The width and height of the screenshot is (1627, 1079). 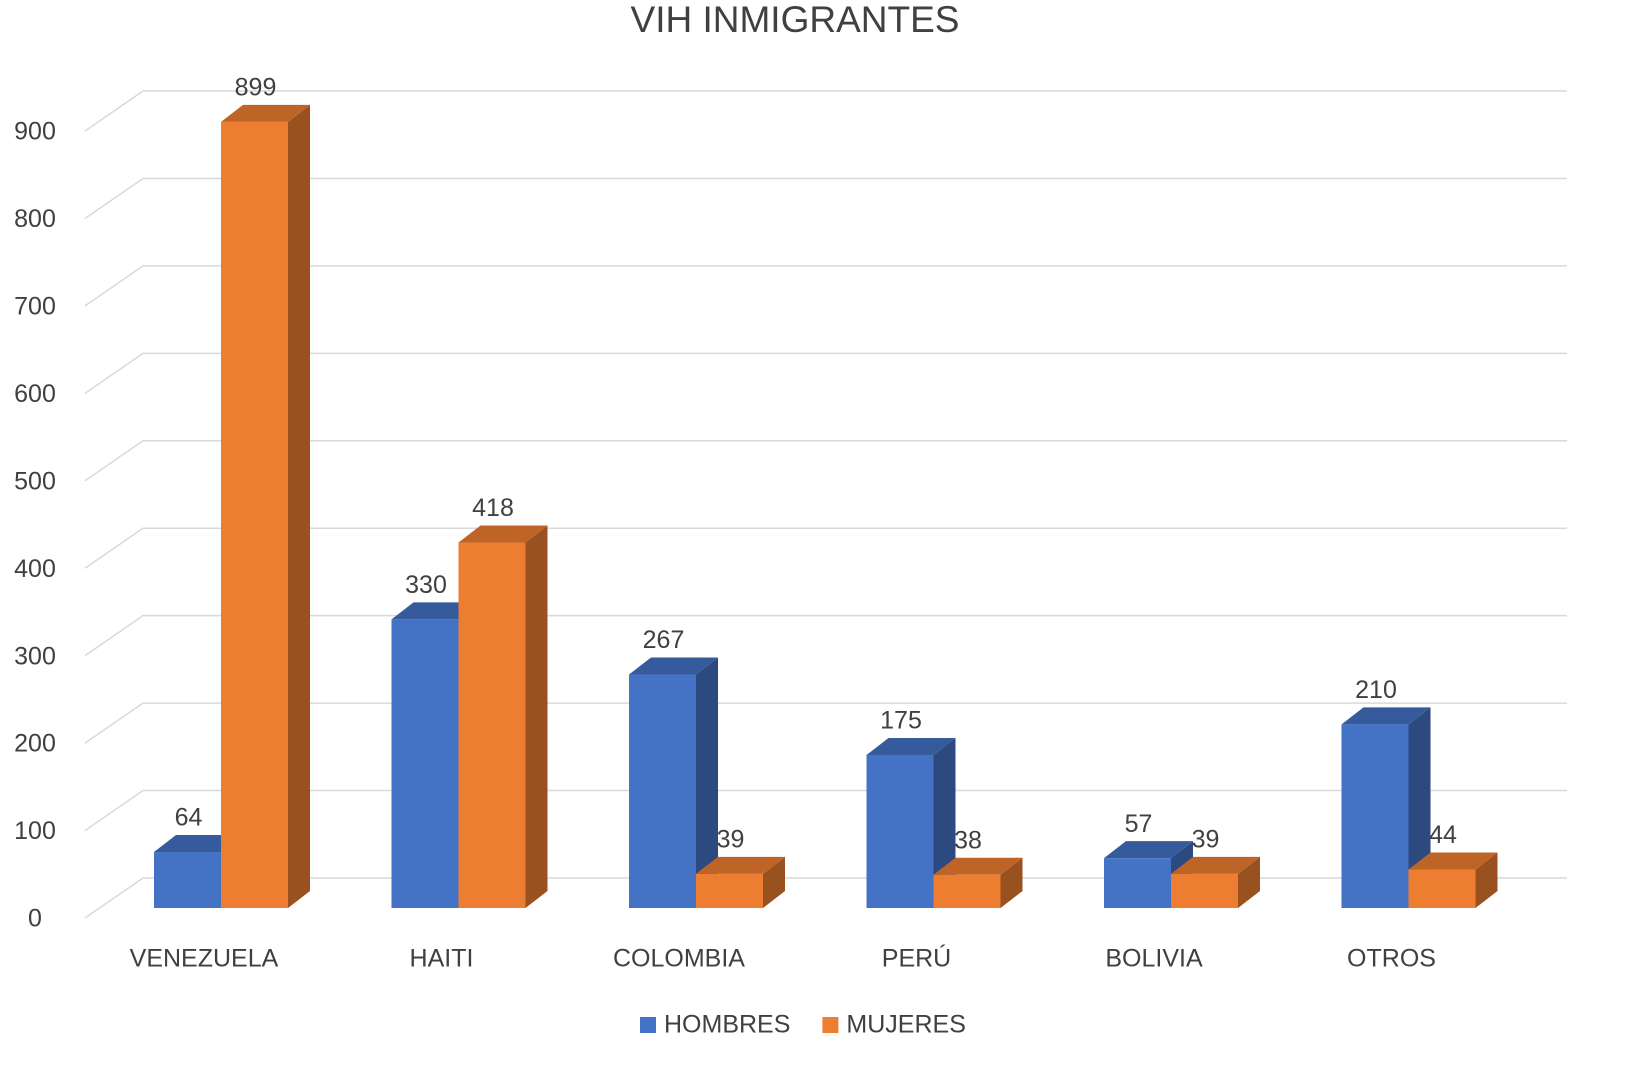 What do you see at coordinates (1154, 959) in the screenshot?
I see `x-tick-label: BOLIVIA` at bounding box center [1154, 959].